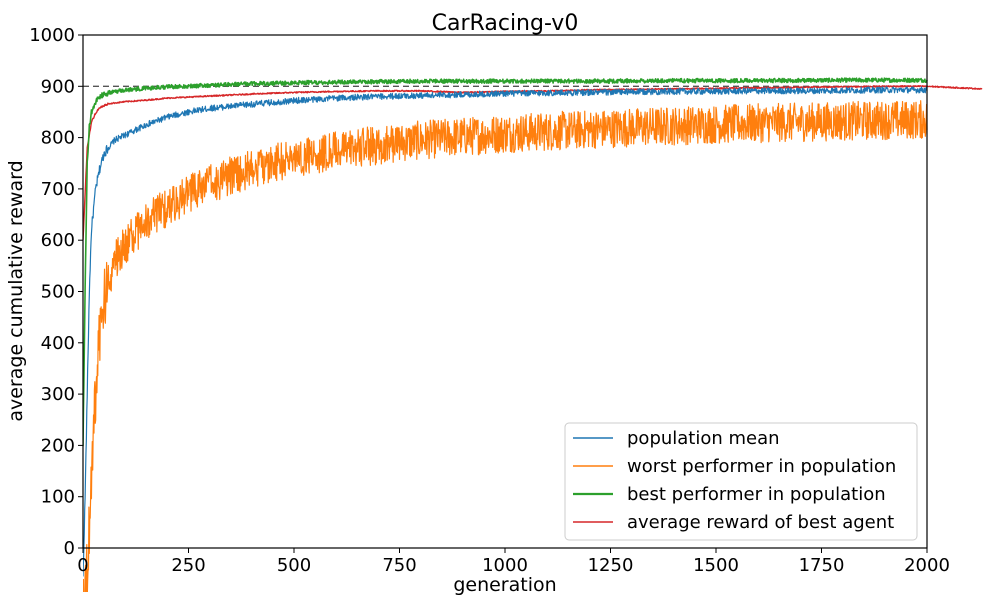  I want to click on y-tick-label: 1000, so click(52, 35).